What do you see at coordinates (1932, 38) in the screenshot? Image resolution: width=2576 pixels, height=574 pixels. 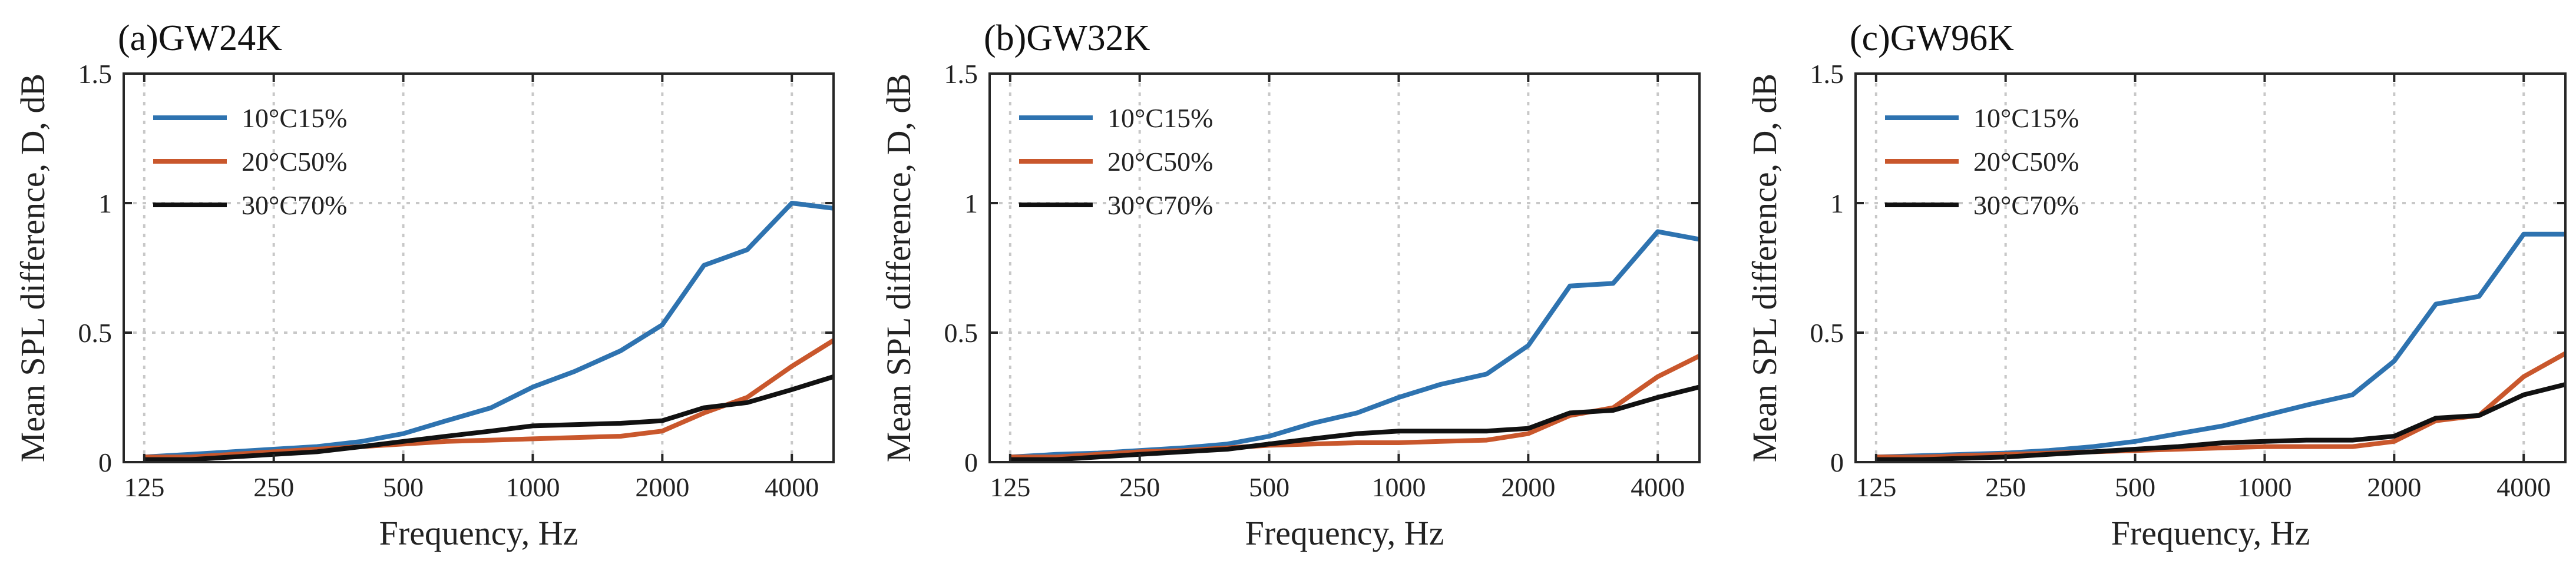 I see `panel-title: (c)GW96K` at bounding box center [1932, 38].